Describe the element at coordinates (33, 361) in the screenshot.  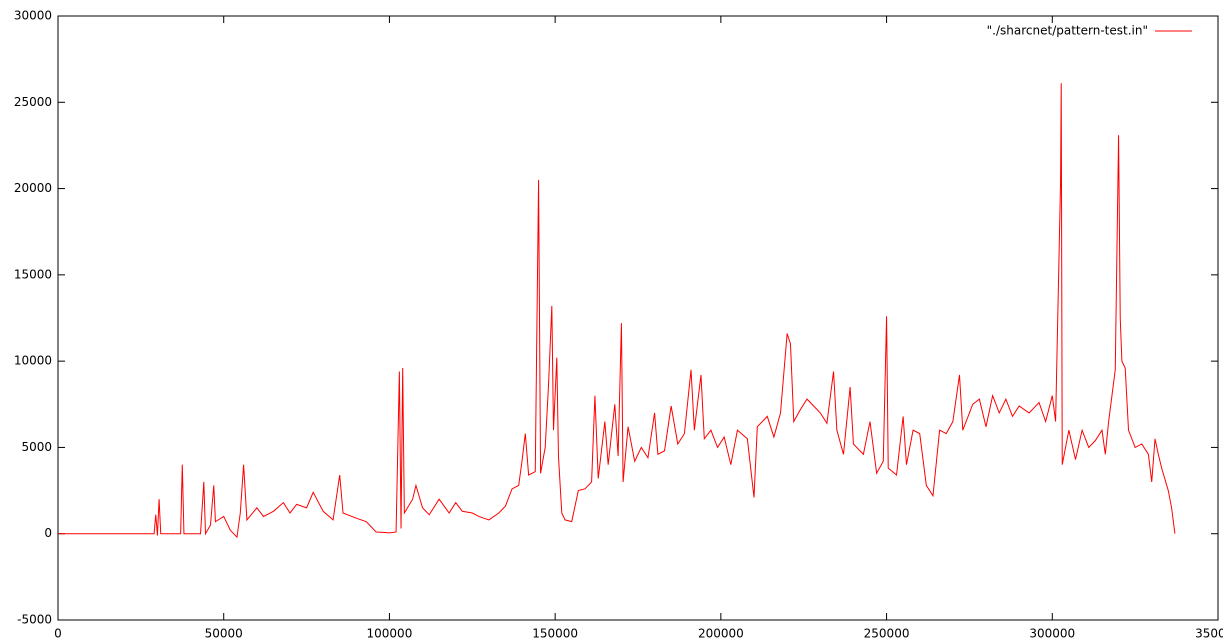
I see `y-tick-label: 10000` at that location.